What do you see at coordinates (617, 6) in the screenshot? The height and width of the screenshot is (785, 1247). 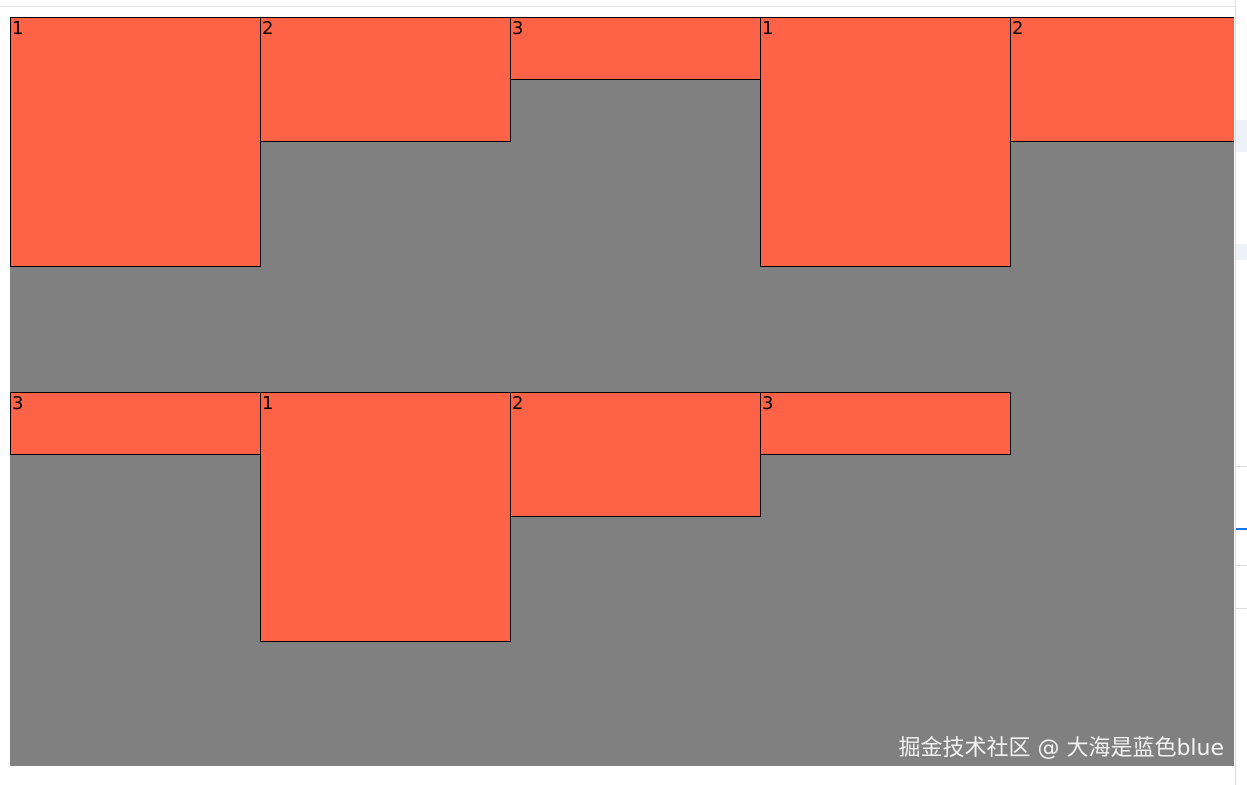 I see `browser-top-divider` at bounding box center [617, 6].